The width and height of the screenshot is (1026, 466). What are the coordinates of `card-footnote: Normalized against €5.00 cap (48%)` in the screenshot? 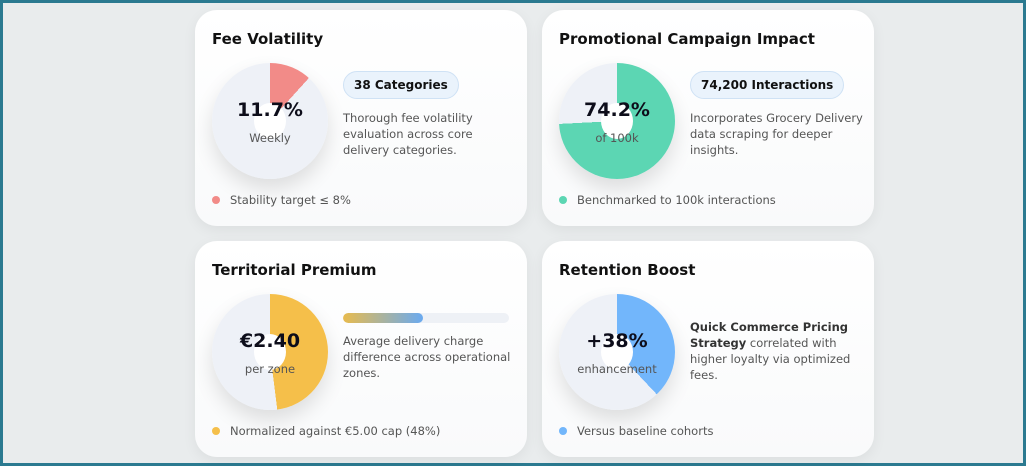 It's located at (326, 431).